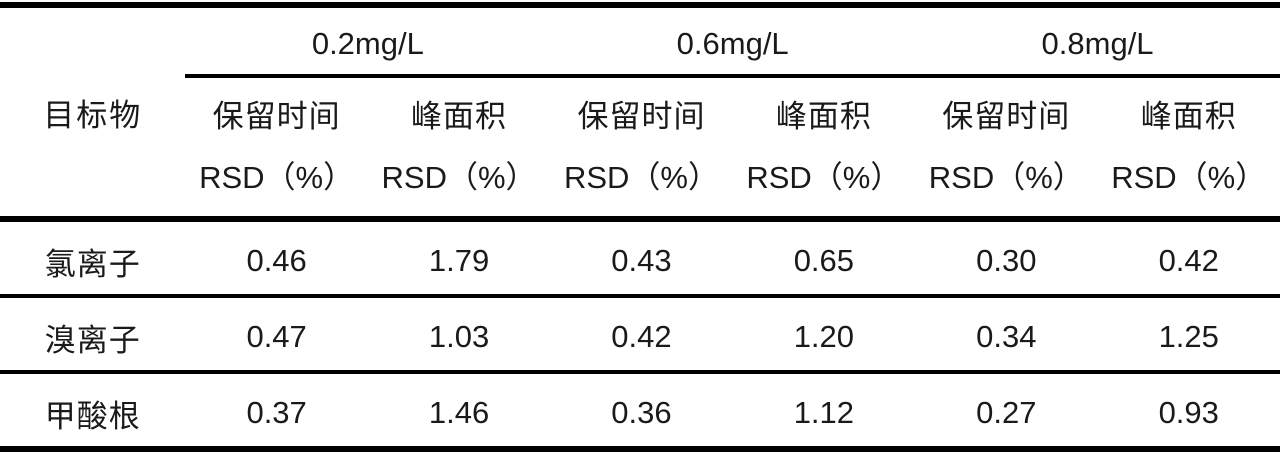 The width and height of the screenshot is (1280, 452). I want to click on value-cell: 1.20, so click(824, 335).